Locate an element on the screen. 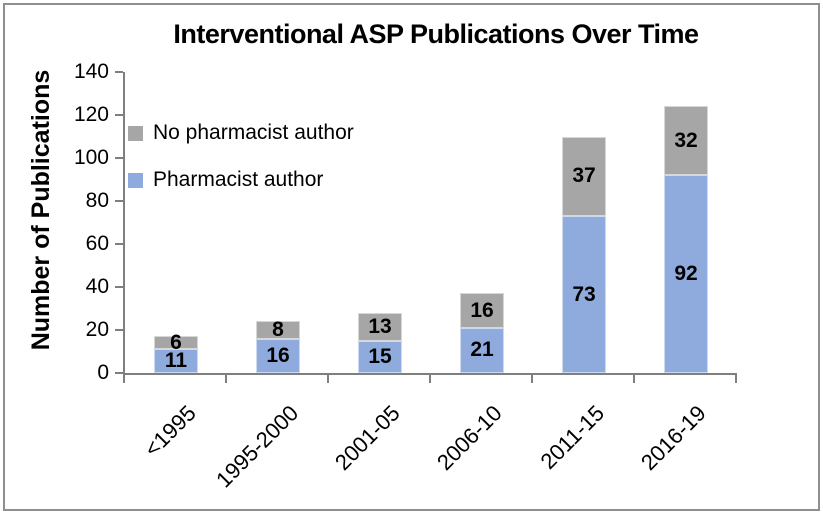 The height and width of the screenshot is (514, 823). bar-value-label: 15 is located at coordinates (380, 356).